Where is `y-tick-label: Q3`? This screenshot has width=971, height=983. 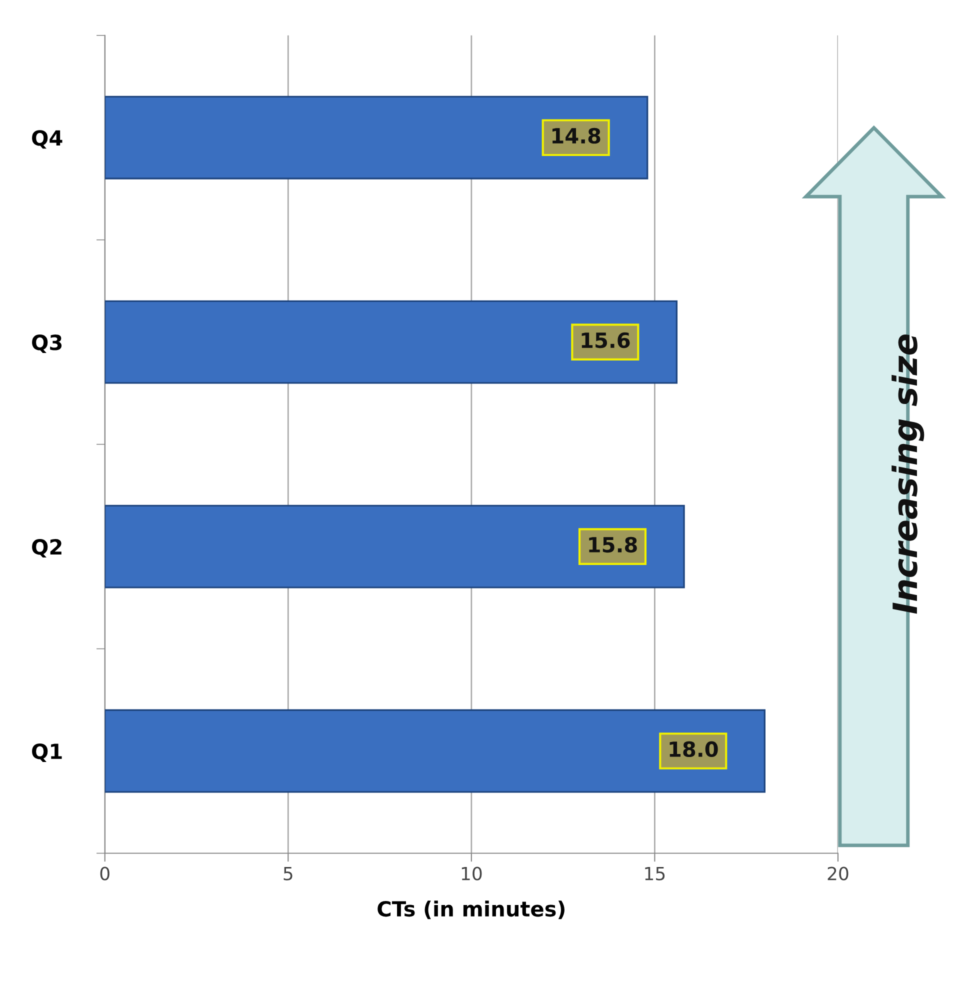 y-tick-label: Q3 is located at coordinates (47, 344).